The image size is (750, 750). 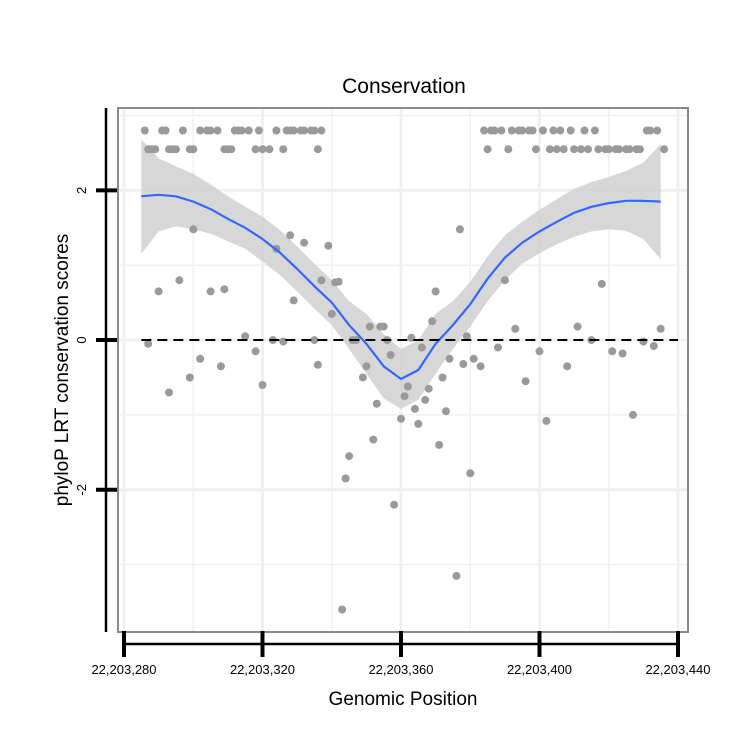 I want to click on y-tick-label: 0, so click(x=81, y=339).